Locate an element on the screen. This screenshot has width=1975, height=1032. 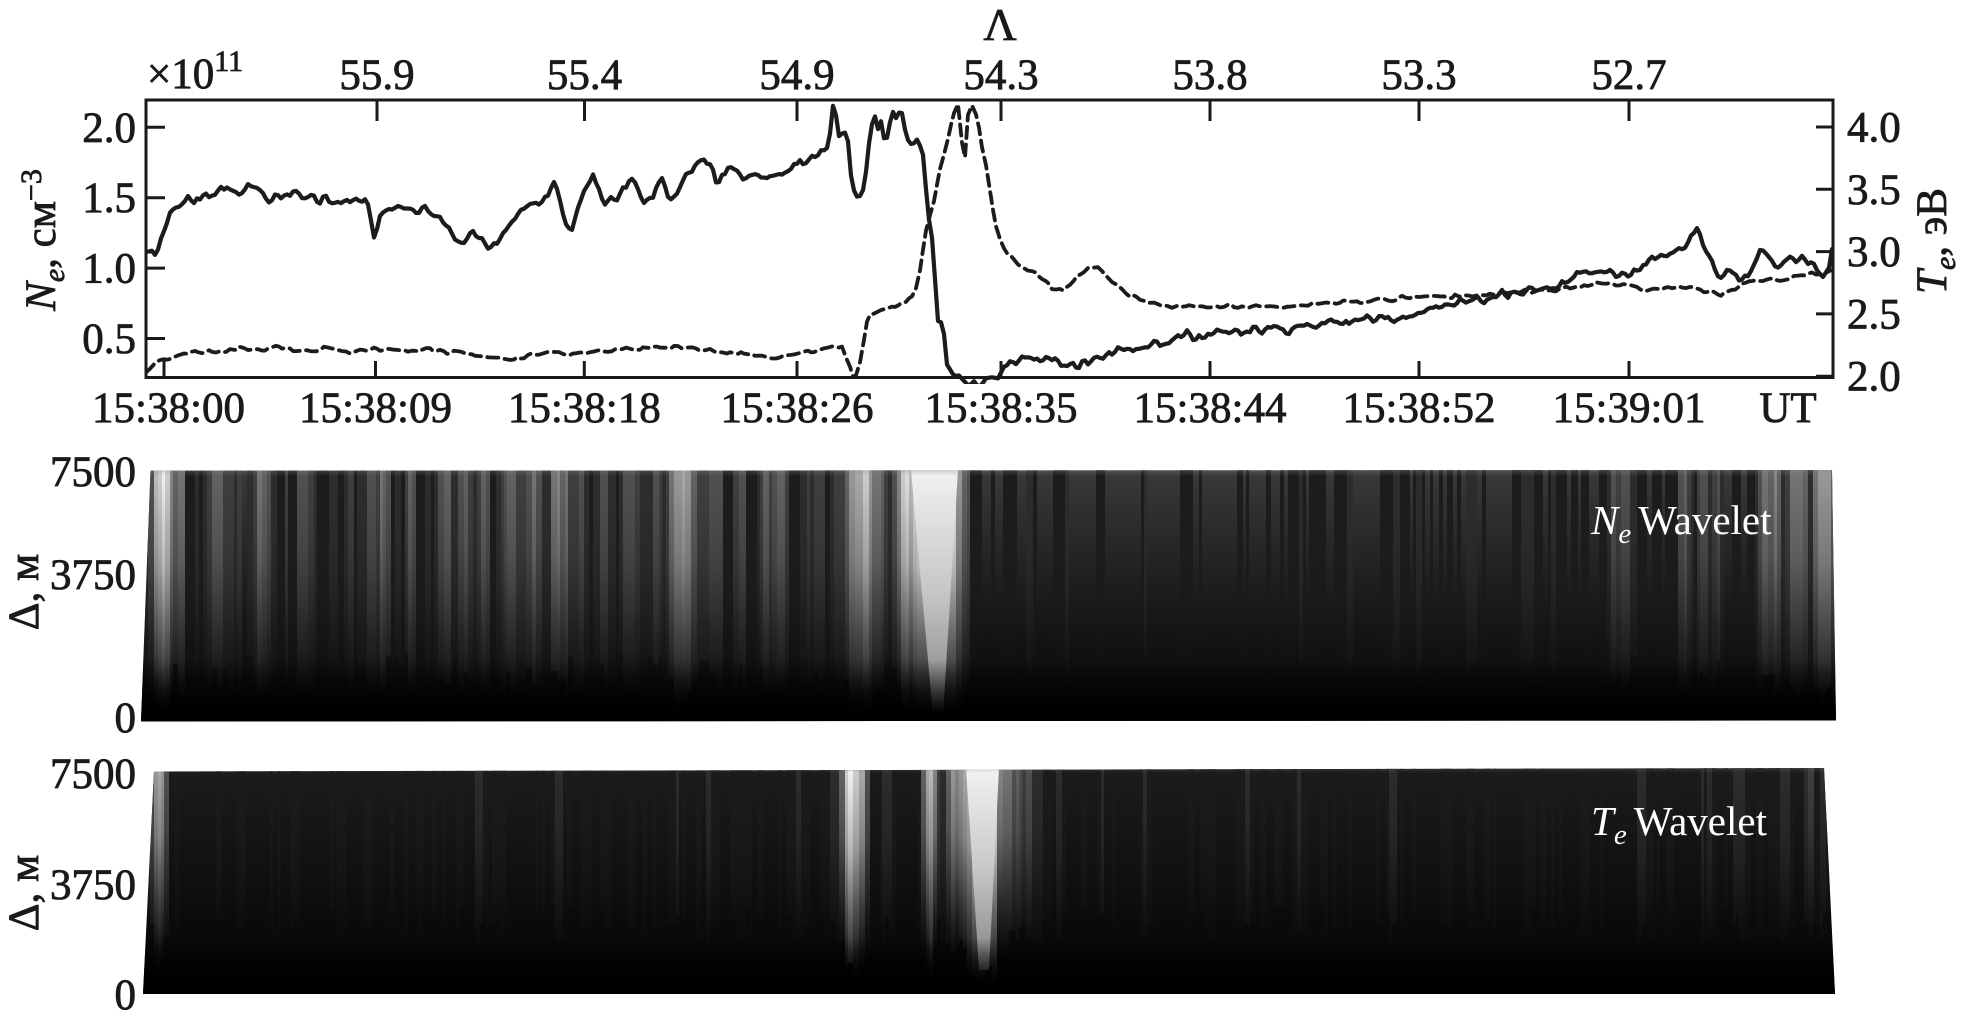
svg-text: UT is located at coordinates (1787, 408).